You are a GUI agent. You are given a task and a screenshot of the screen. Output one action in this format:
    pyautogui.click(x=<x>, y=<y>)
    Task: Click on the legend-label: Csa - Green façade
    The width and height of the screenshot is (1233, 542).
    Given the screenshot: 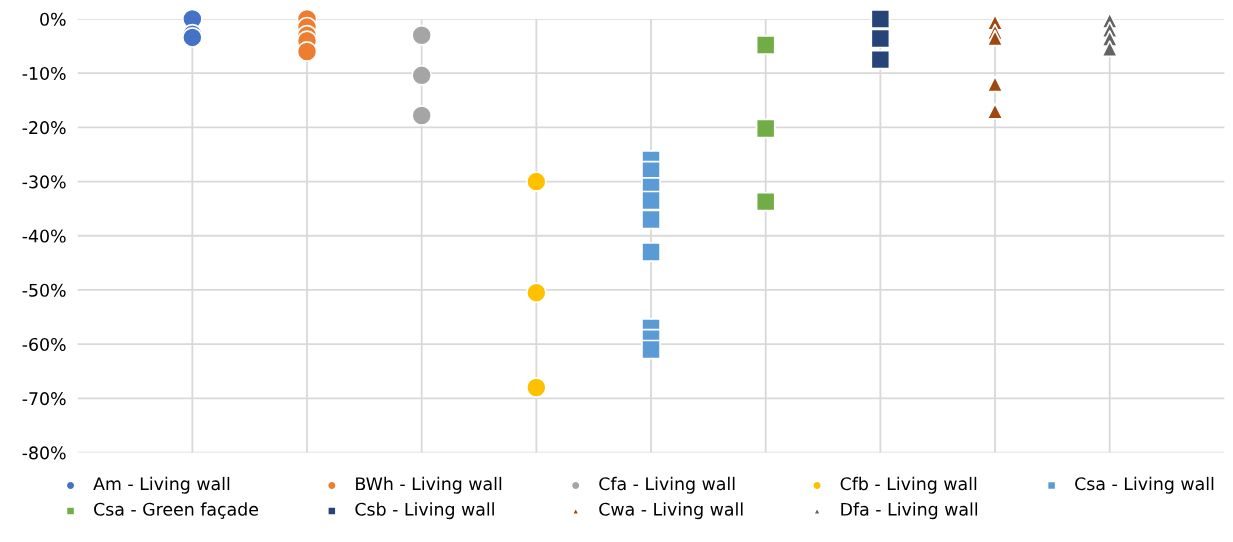 What is the action you would take?
    pyautogui.click(x=176, y=510)
    